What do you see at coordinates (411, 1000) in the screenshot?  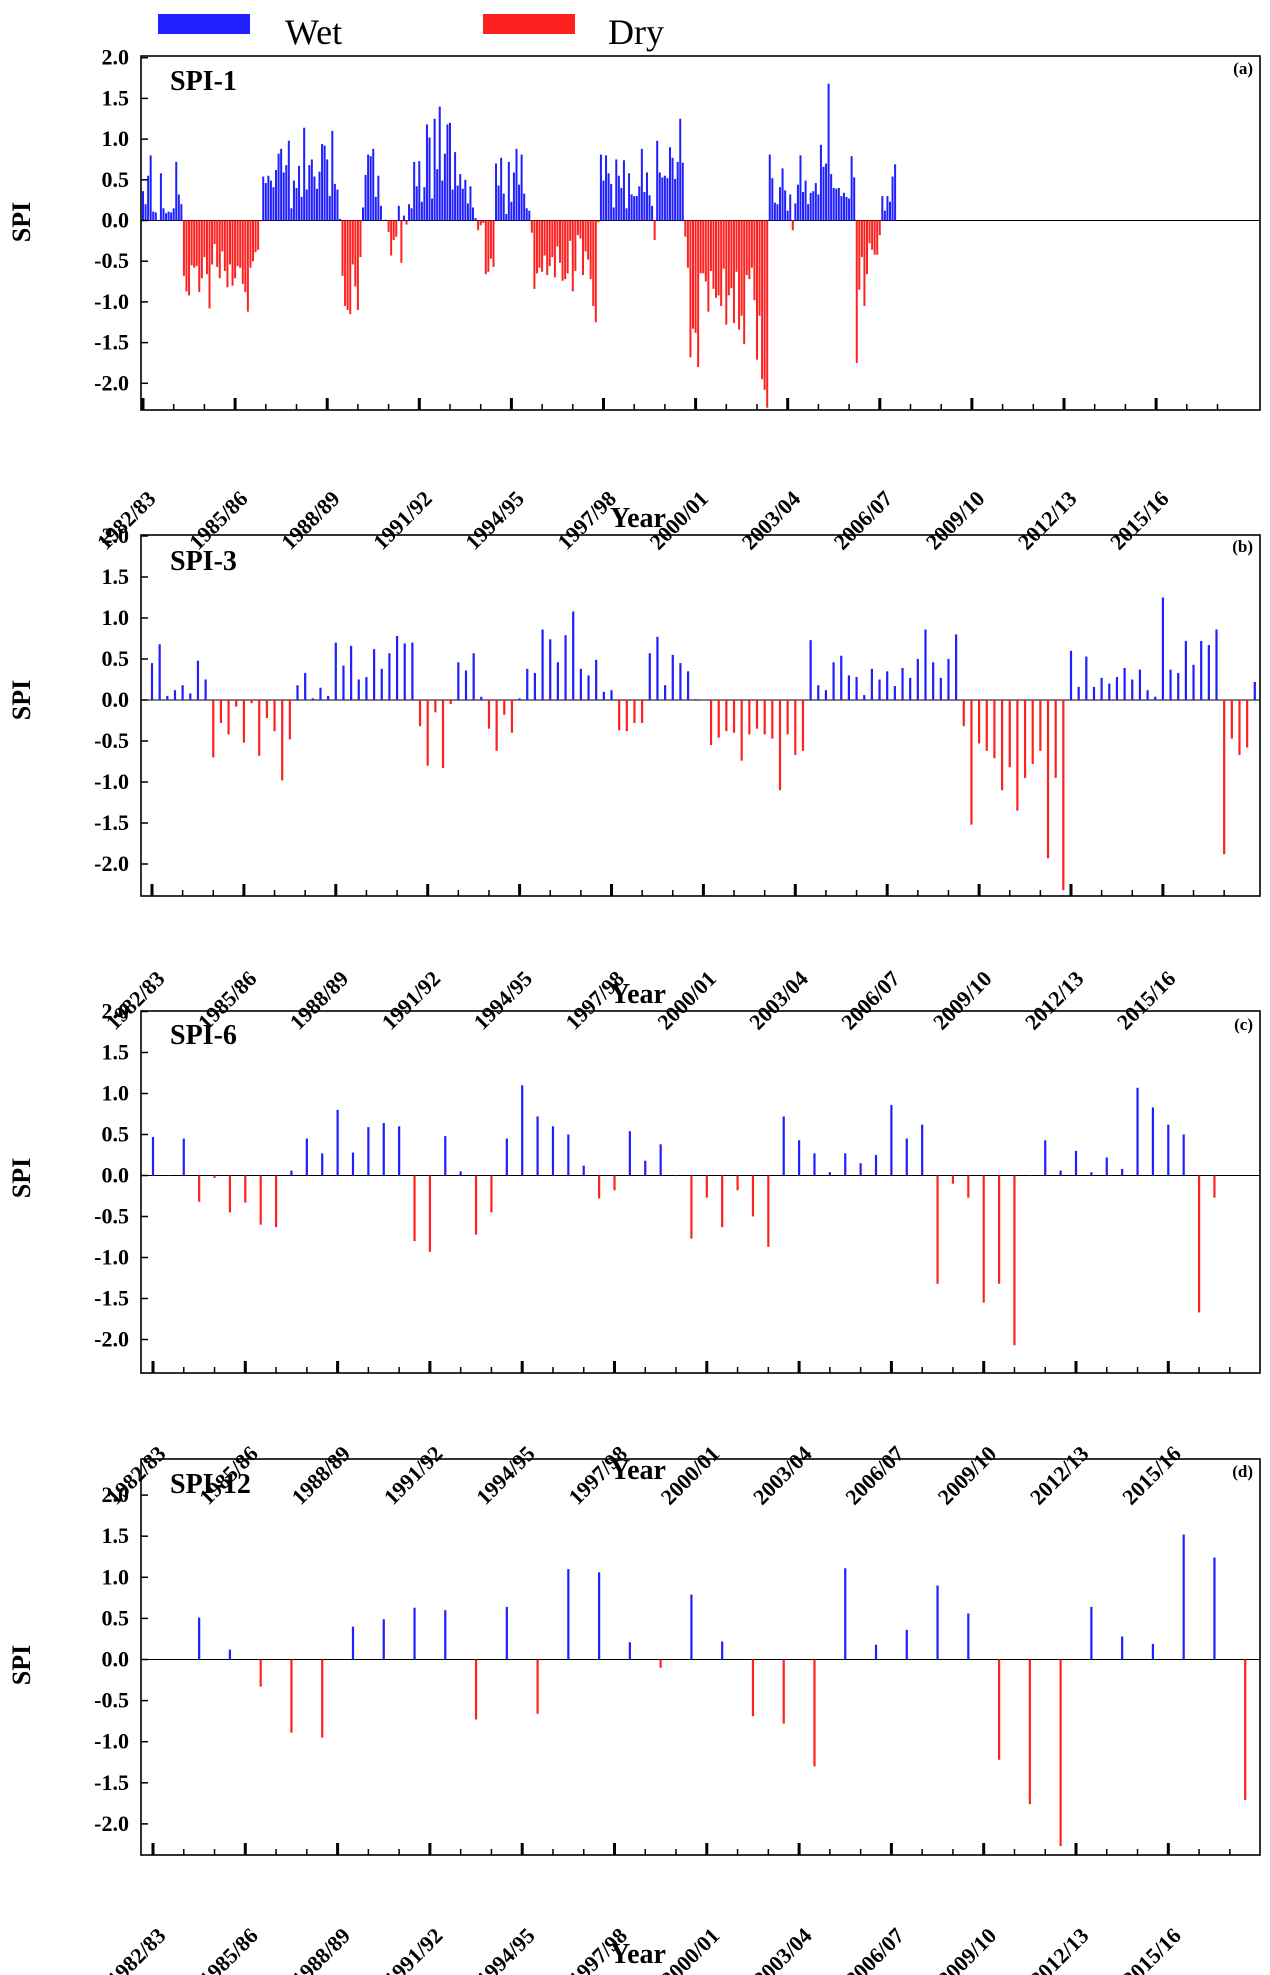 I see `x-tick-label: 1991/92` at bounding box center [411, 1000].